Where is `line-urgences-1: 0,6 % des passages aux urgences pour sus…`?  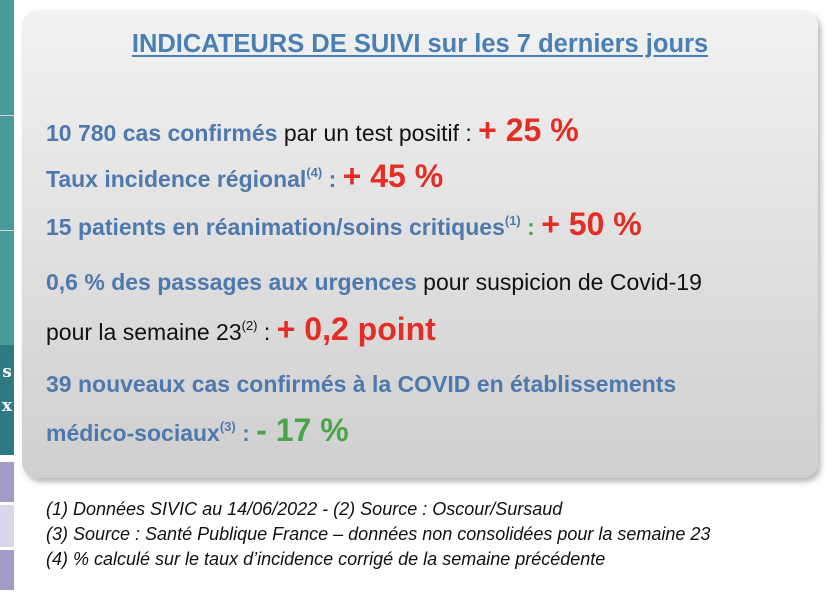
line-urgences-1: 0,6 % des passages aux urgences pour sus… is located at coordinates (374, 282).